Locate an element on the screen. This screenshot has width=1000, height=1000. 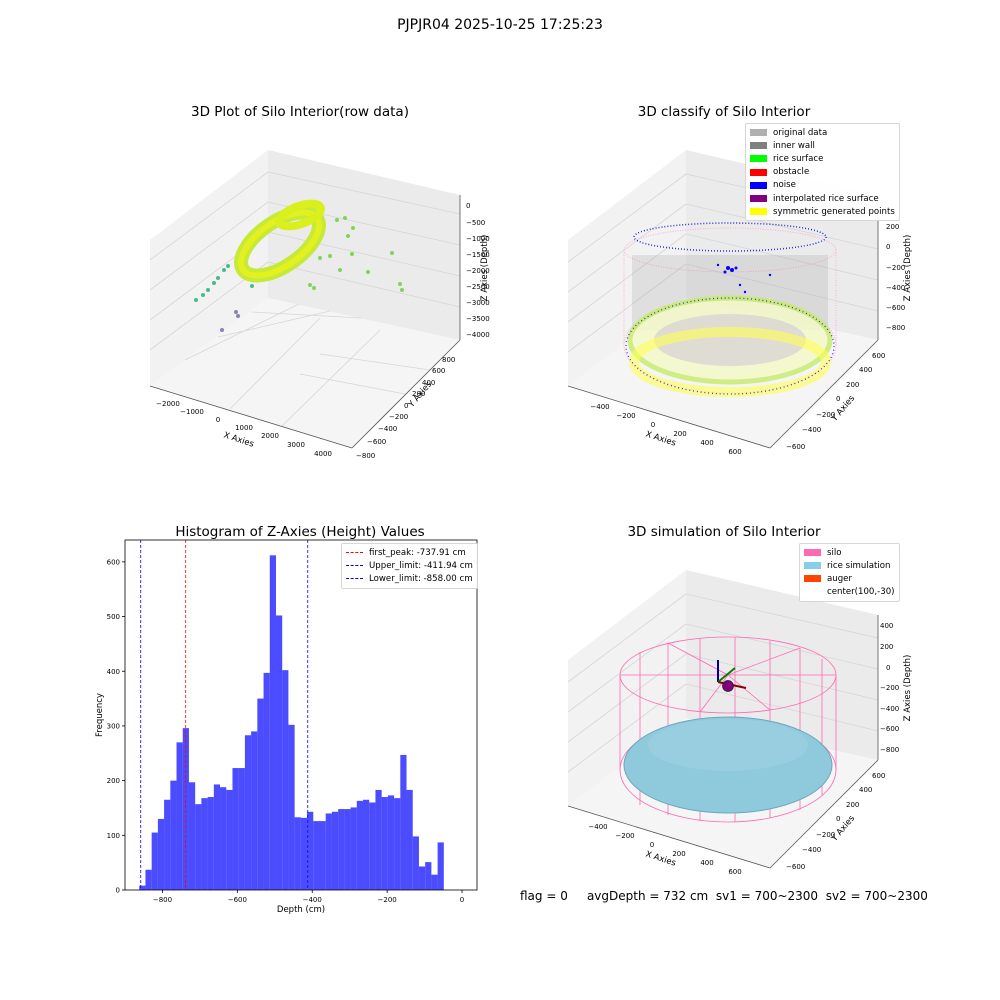
y-tick-label: 0 is located at coordinates (118, 891).